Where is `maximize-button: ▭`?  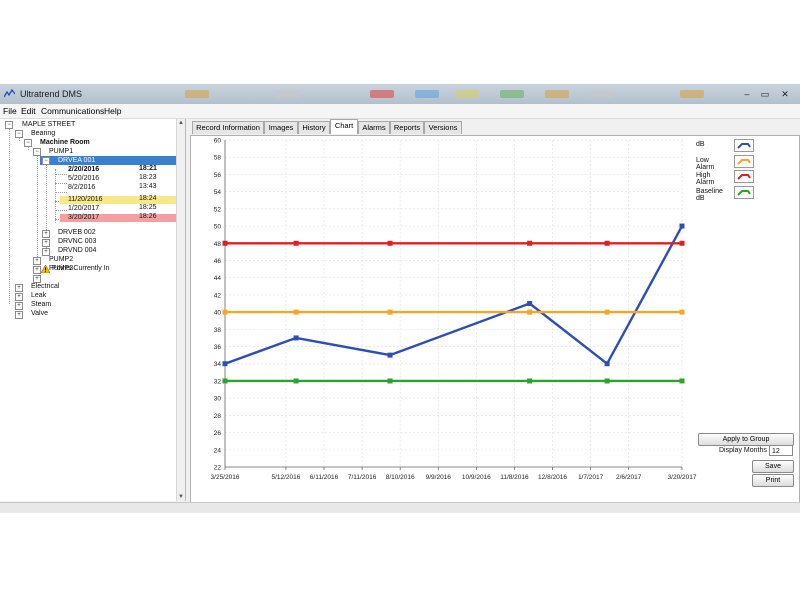
maximize-button: ▭ is located at coordinates (765, 94).